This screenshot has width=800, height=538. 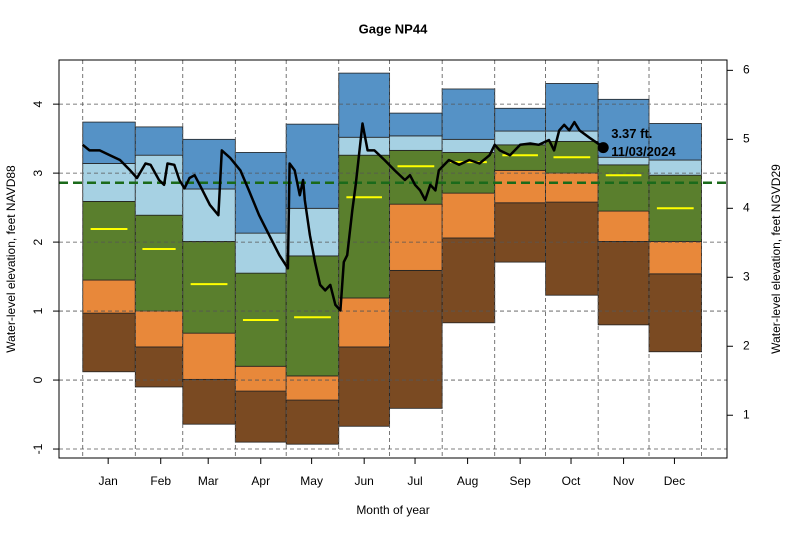 What do you see at coordinates (746, 345) in the screenshot?
I see `y2-tick-label: 2` at bounding box center [746, 345].